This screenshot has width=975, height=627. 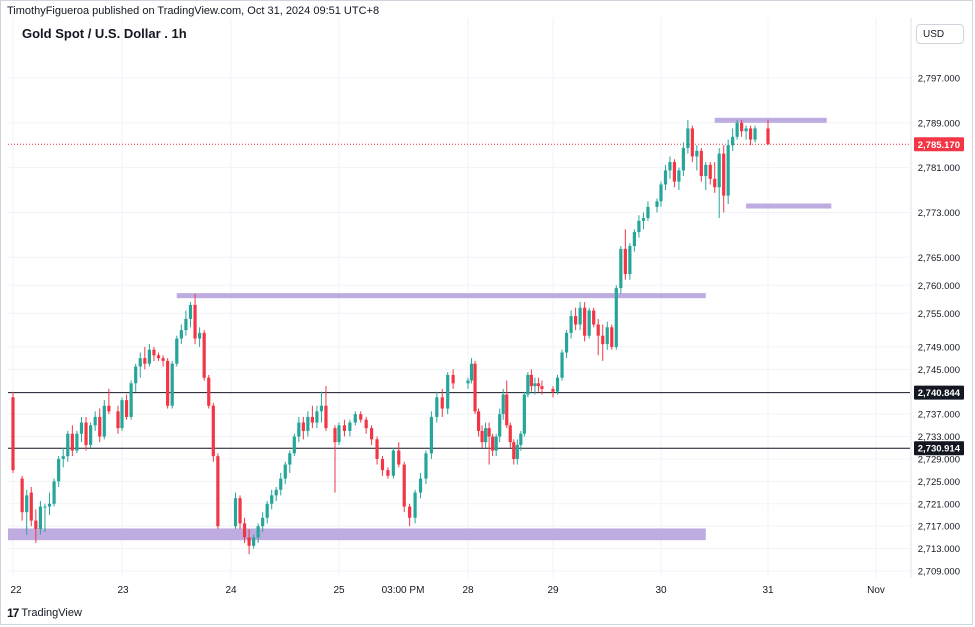 What do you see at coordinates (939, 572) in the screenshot?
I see `price-tick-label: 2,709.000` at bounding box center [939, 572].